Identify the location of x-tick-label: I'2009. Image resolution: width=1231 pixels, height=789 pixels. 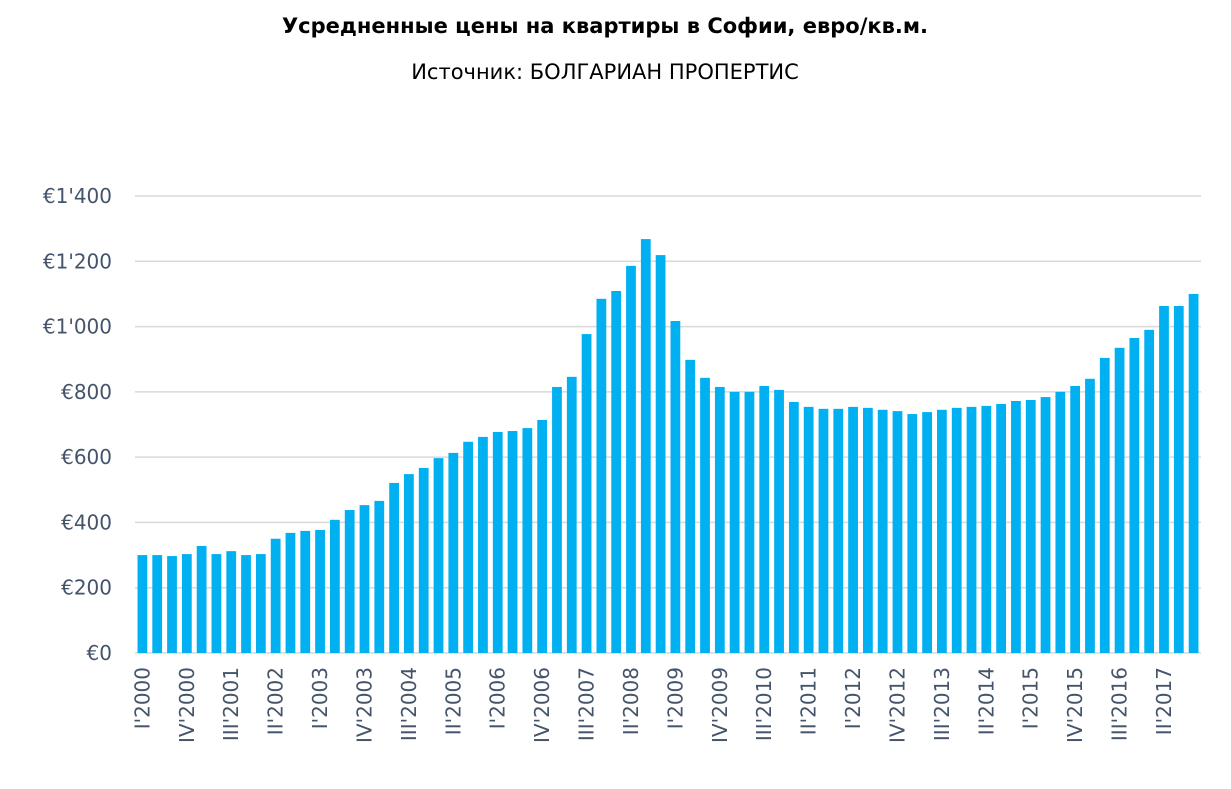
(675, 698).